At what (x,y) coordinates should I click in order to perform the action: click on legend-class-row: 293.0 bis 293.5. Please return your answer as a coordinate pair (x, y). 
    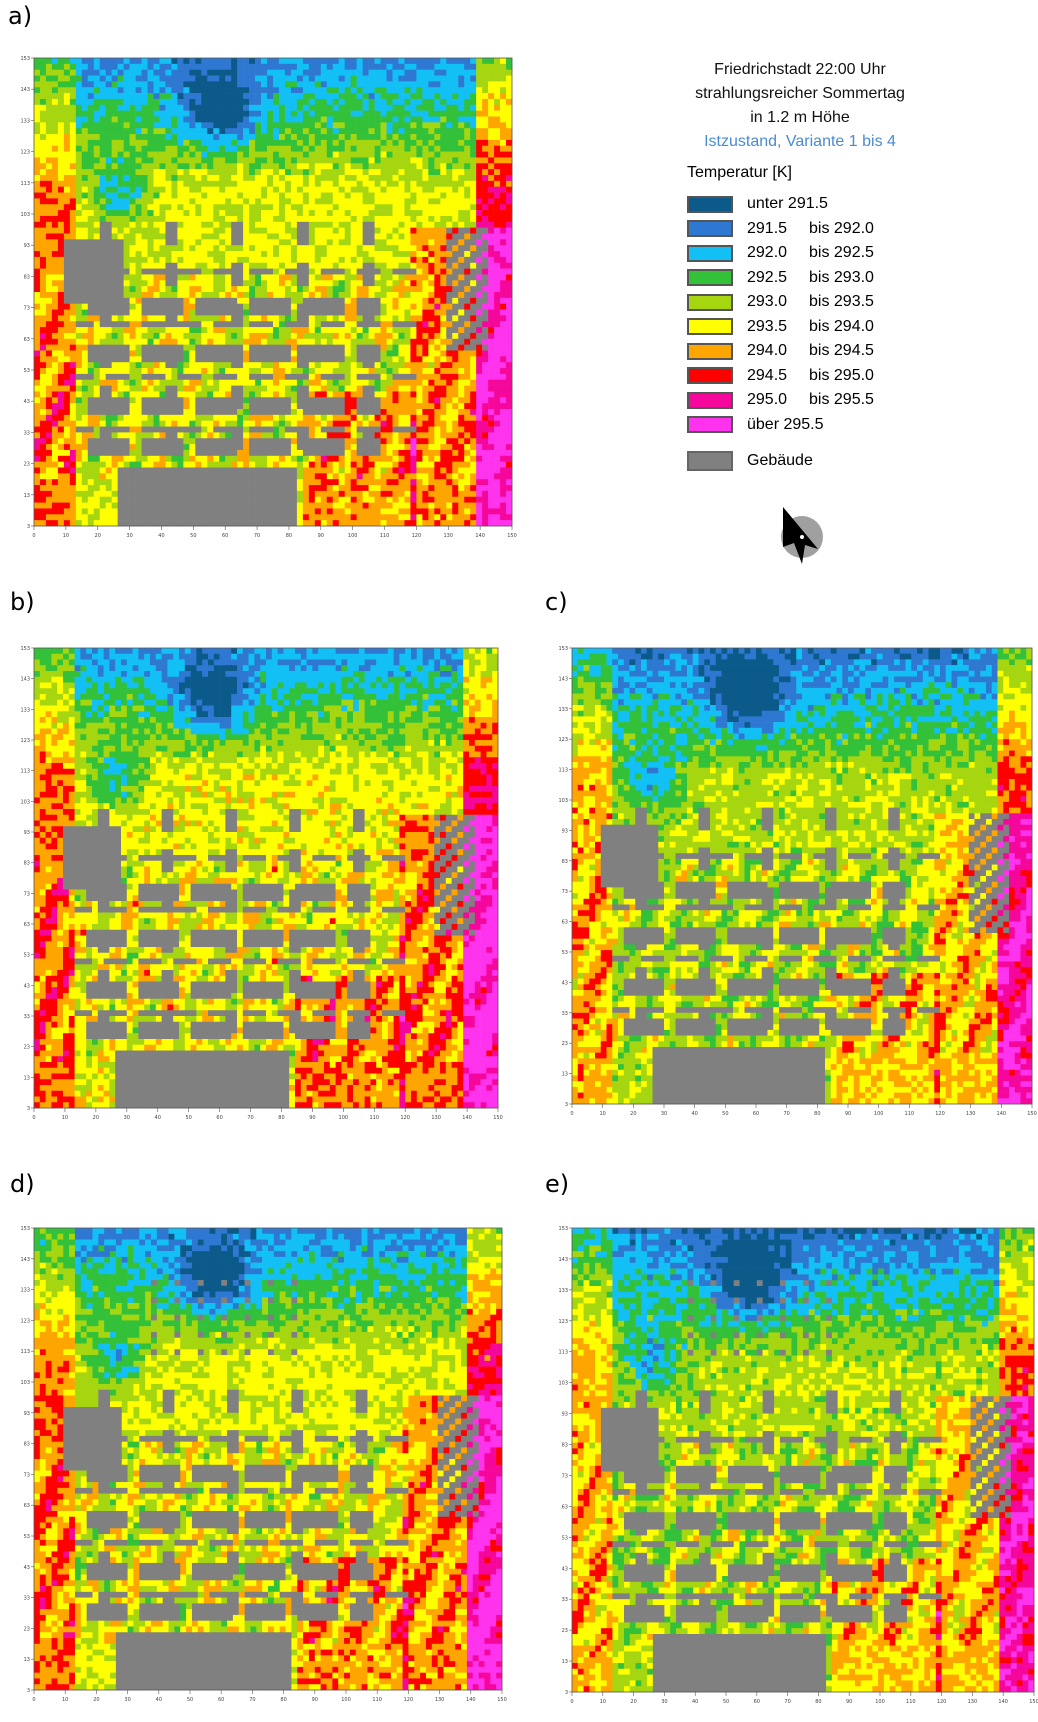
    Looking at the image, I should click on (813, 302).